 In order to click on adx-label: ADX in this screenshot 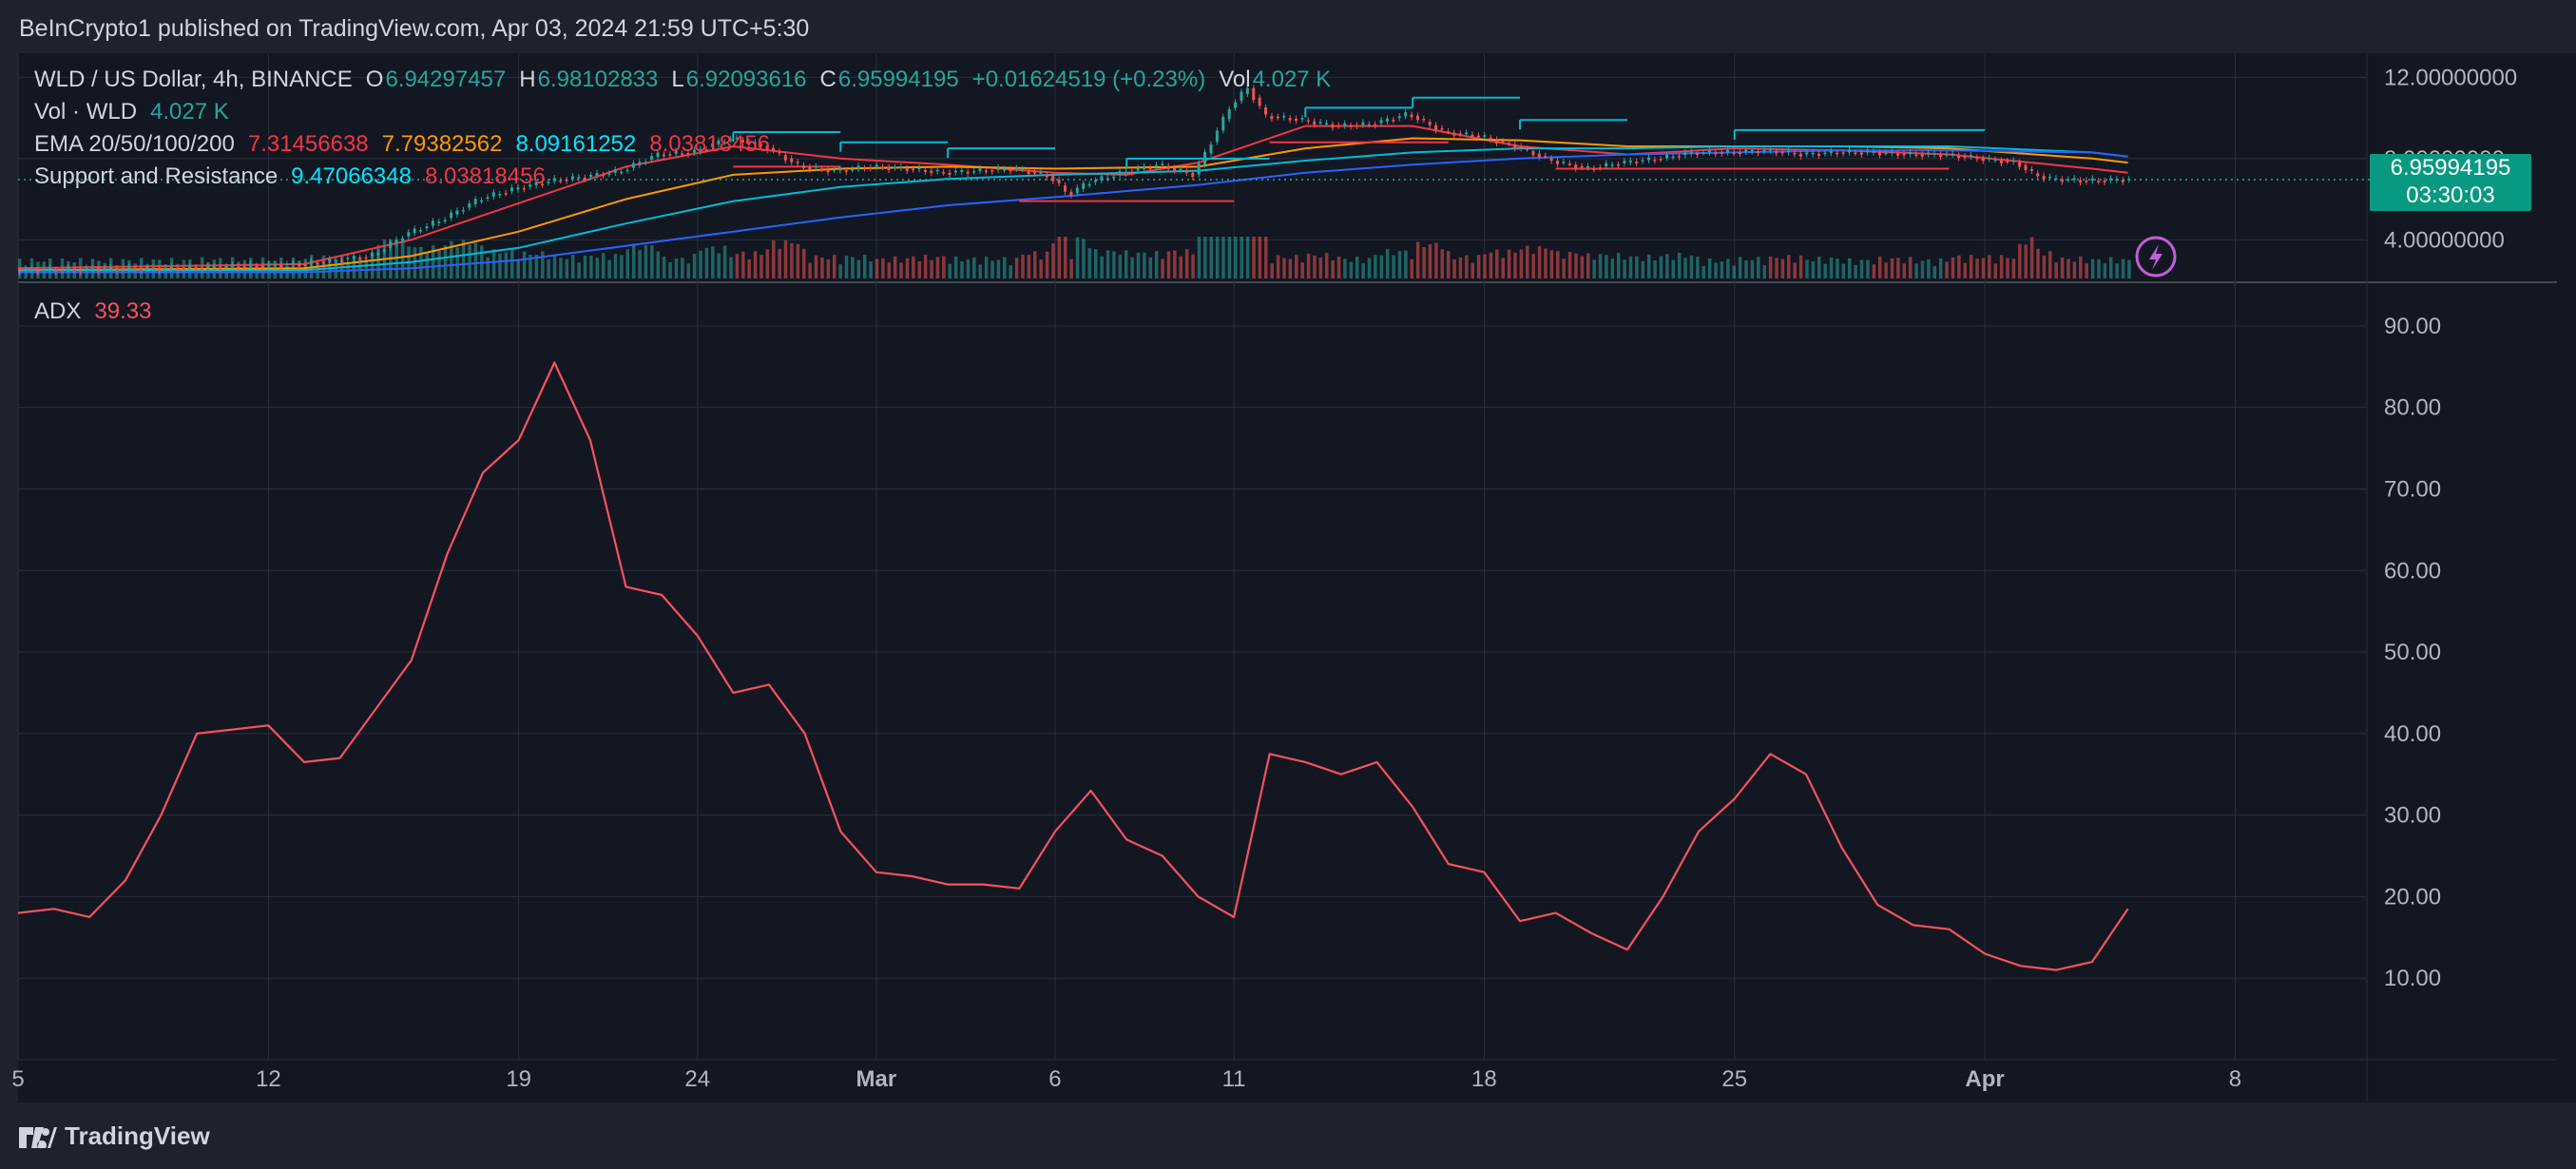, I will do `click(58, 311)`.